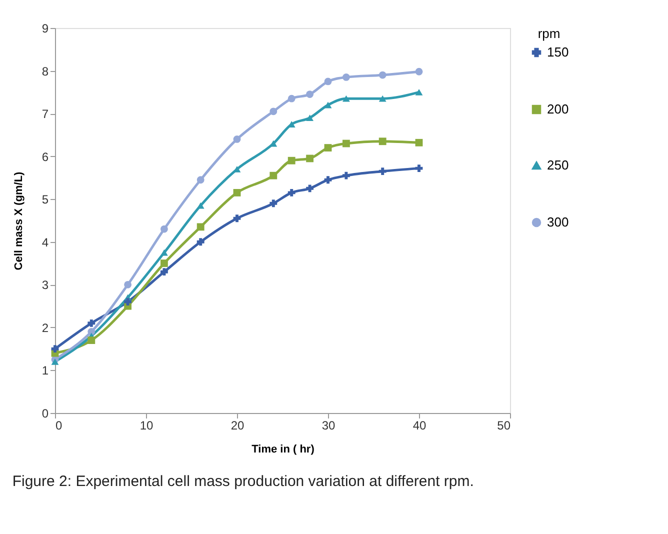 The width and height of the screenshot is (668, 534). What do you see at coordinates (558, 109) in the screenshot?
I see `legend-label: 200` at bounding box center [558, 109].